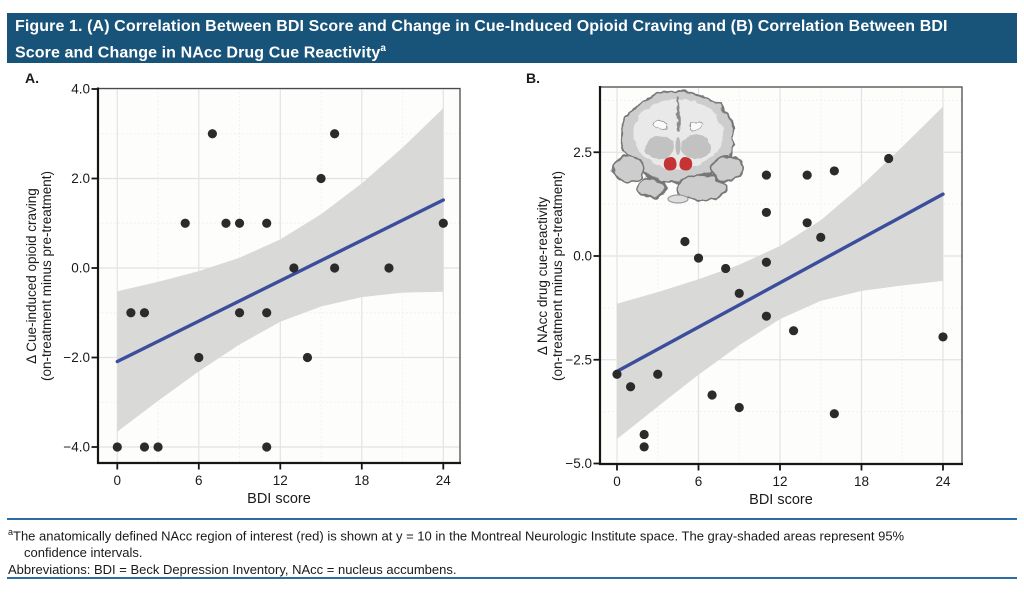 The width and height of the screenshot is (1024, 595). What do you see at coordinates (512, 519) in the screenshot?
I see `footnote-separator-top` at bounding box center [512, 519].